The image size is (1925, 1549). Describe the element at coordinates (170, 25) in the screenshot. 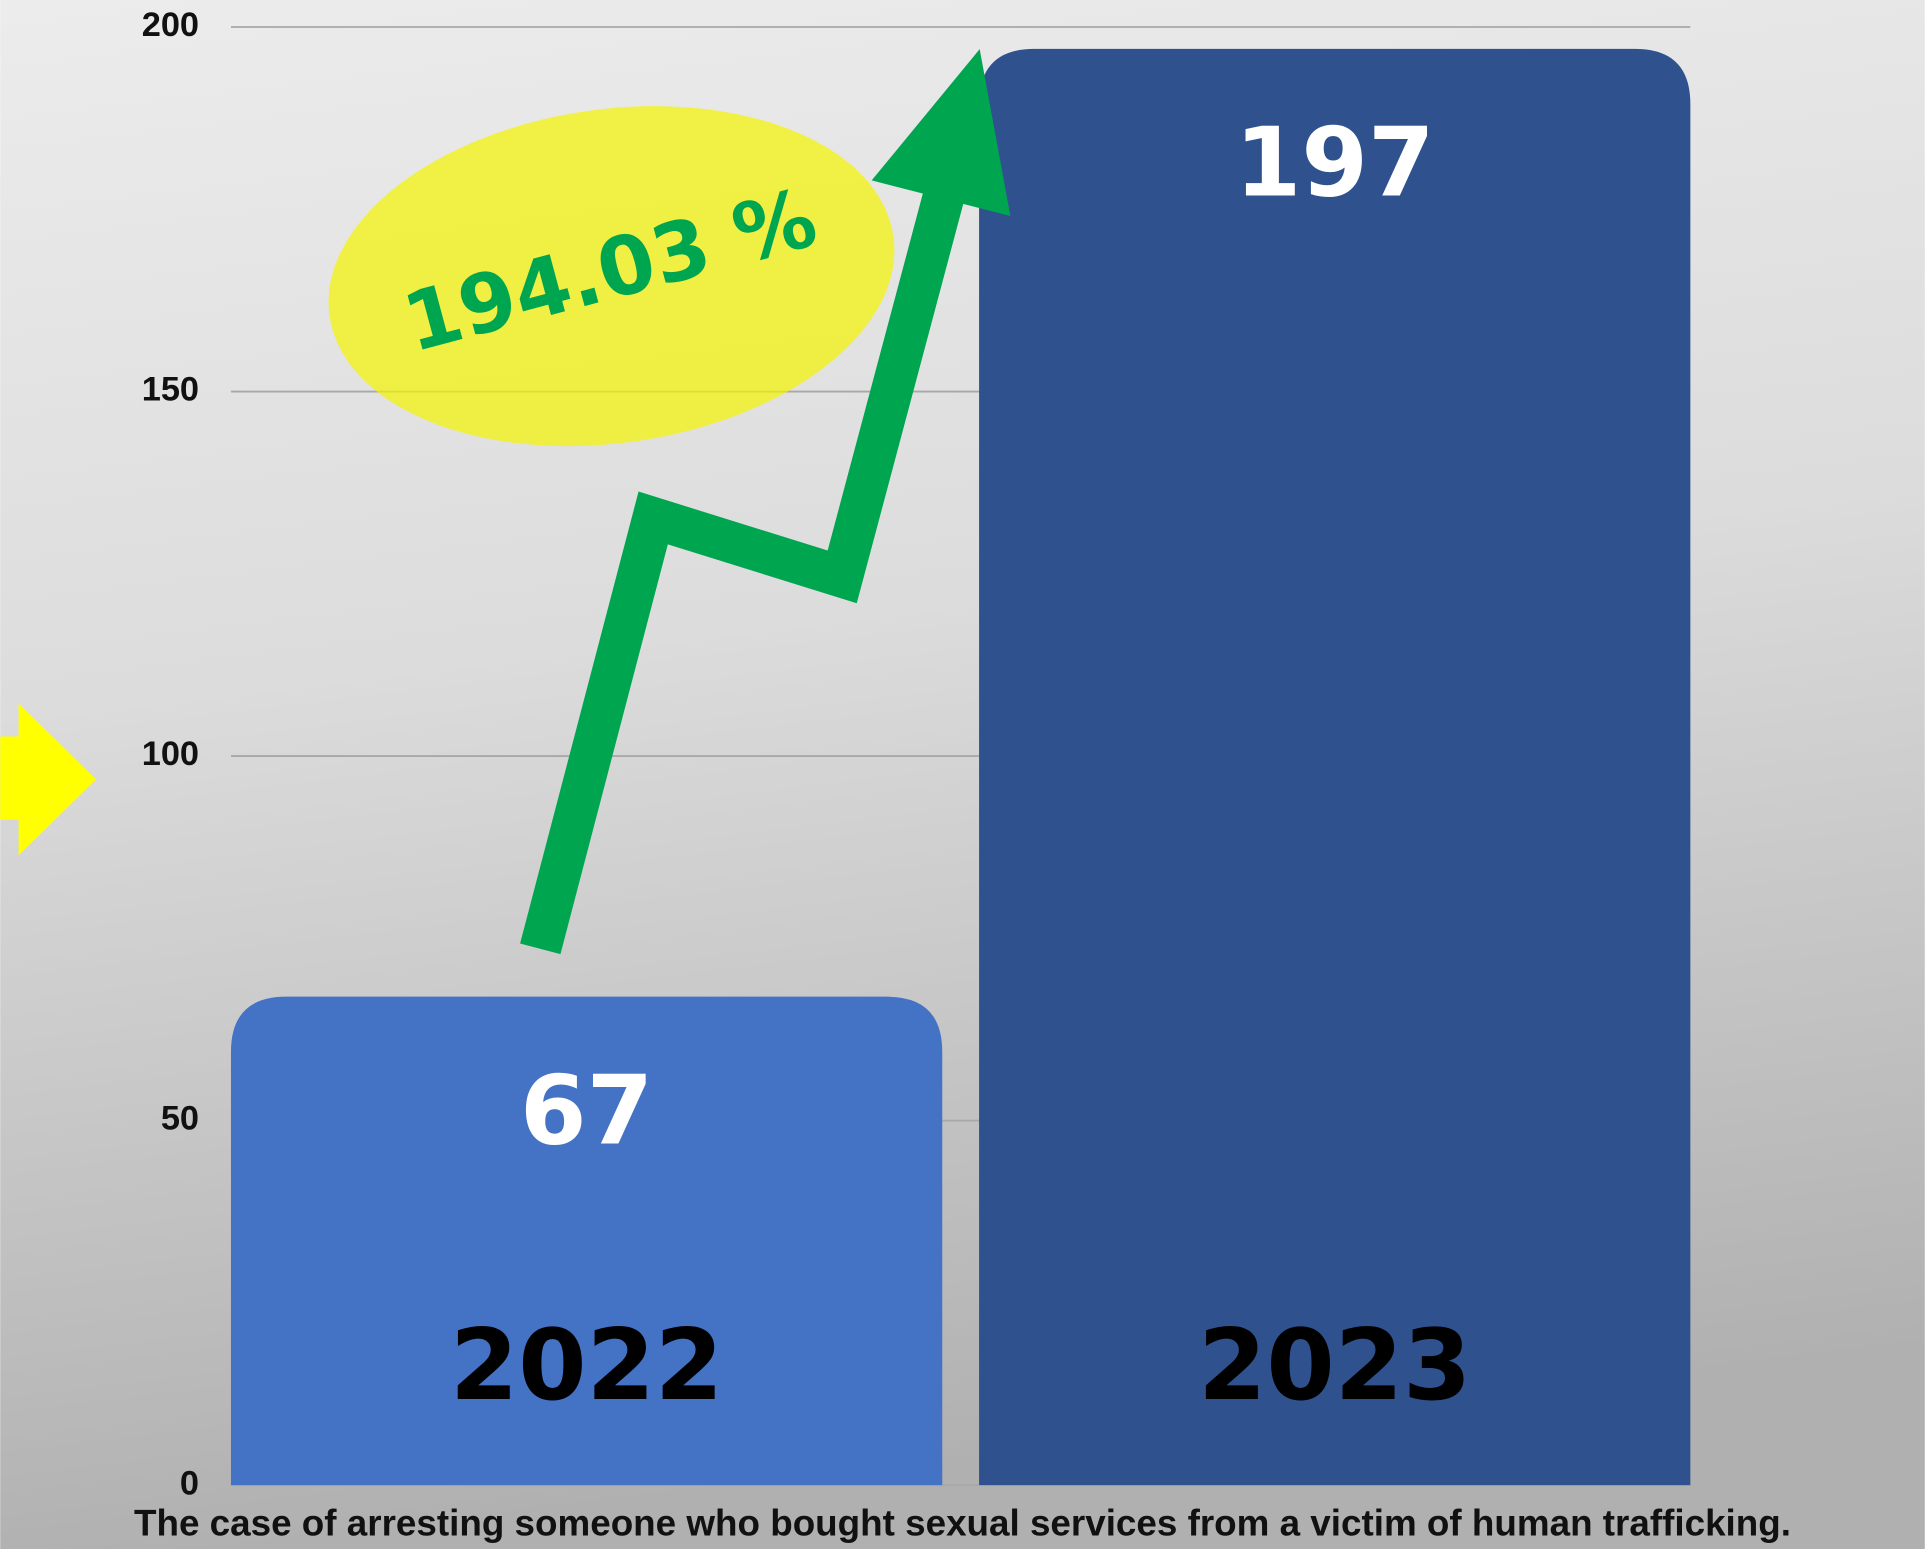

I see `y-tick-label: 200` at that location.